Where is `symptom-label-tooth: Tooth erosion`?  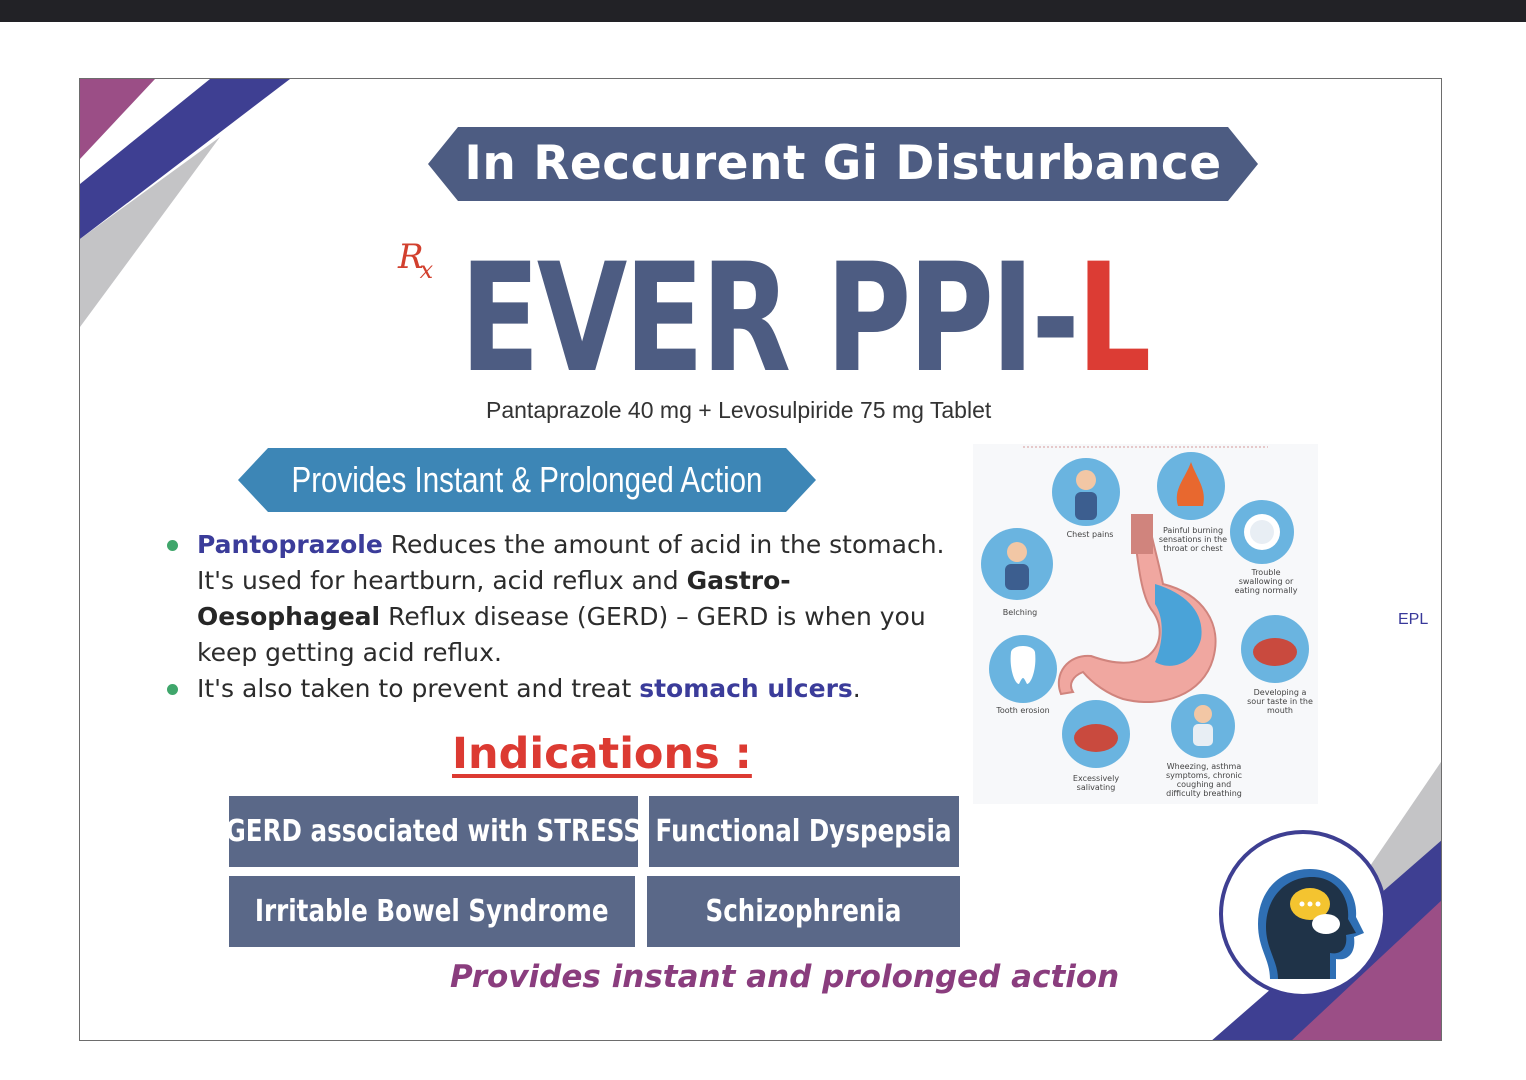
symptom-label-tooth: Tooth erosion is located at coordinates (1023, 710).